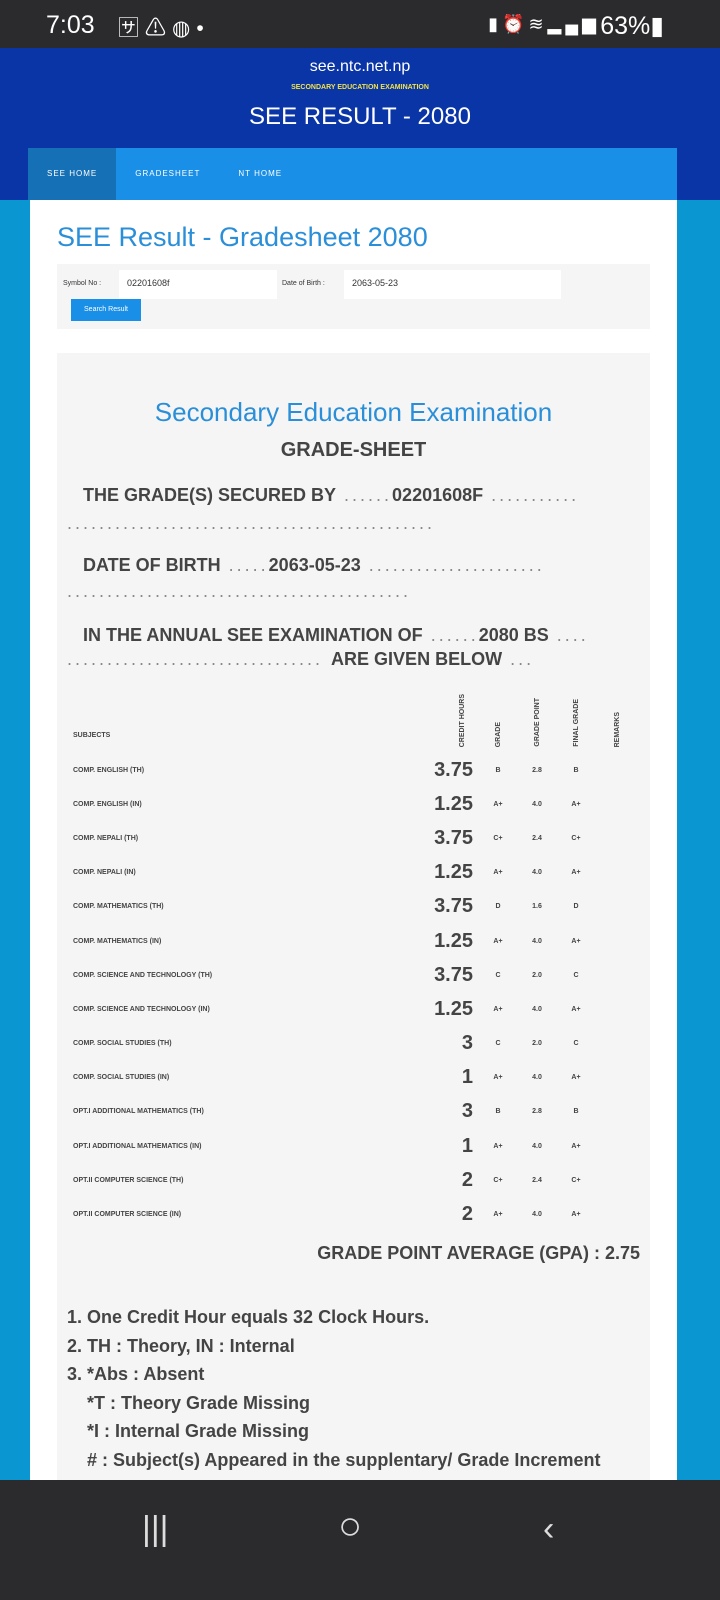 This screenshot has width=720, height=1600. What do you see at coordinates (462, 720) in the screenshot?
I see `col-credit-hours: CREDIT HOURS` at bounding box center [462, 720].